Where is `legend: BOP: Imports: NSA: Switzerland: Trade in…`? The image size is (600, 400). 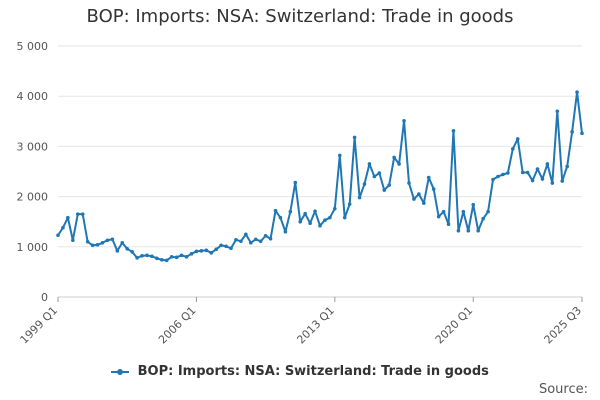
legend: BOP: Imports: NSA: Switzerland: Trade in… is located at coordinates (300, 371).